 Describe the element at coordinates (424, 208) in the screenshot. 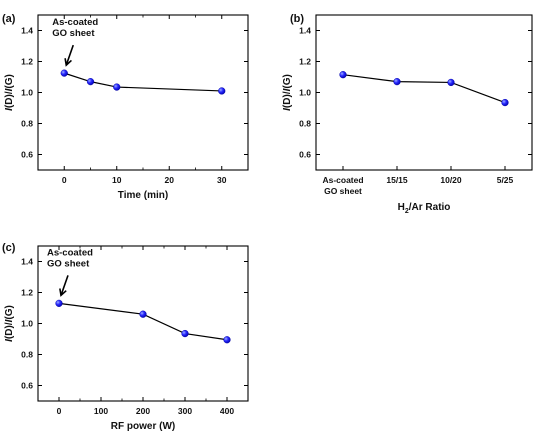

I see `x-axis-label: H2/Ar Ratio` at that location.